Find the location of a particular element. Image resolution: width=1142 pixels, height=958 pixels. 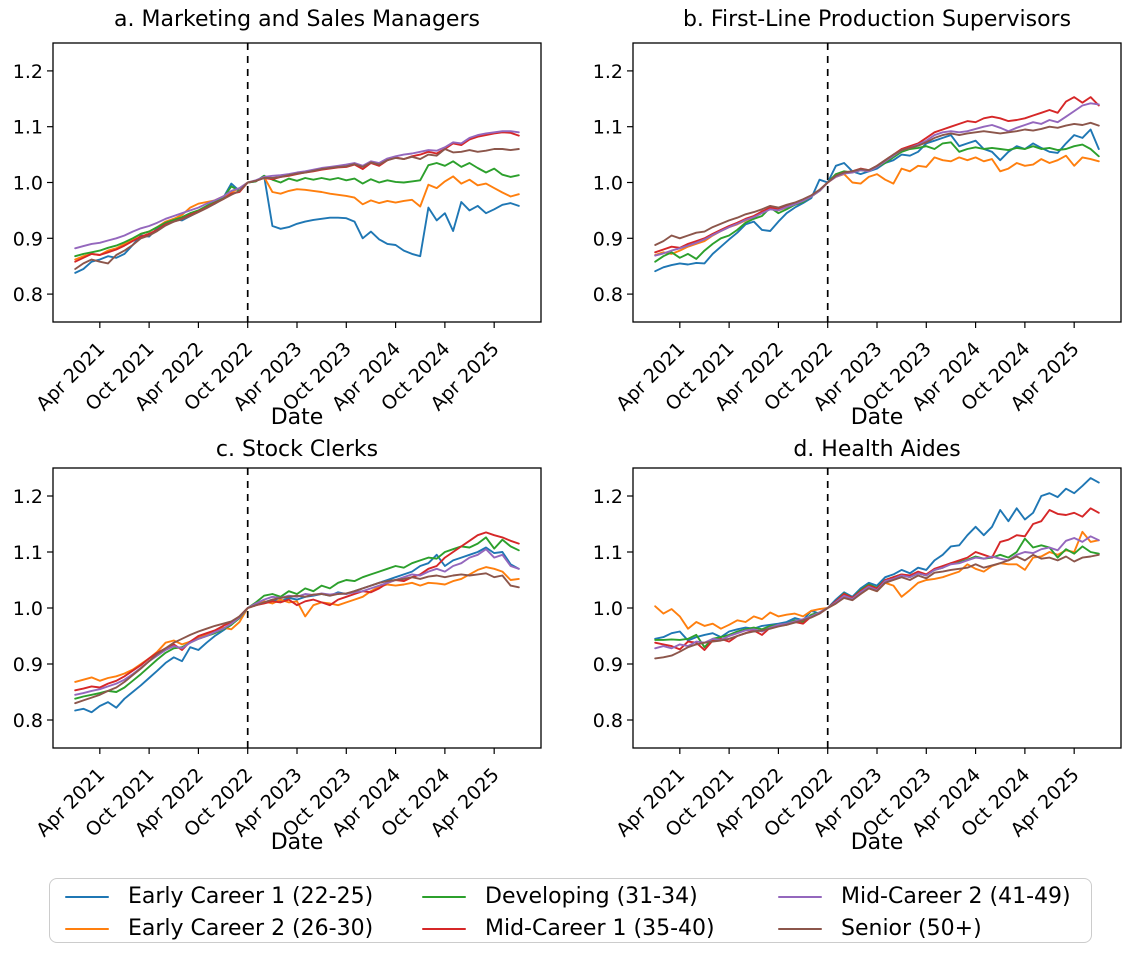

legend-item: Early Career 2 (26-30) is located at coordinates (219, 929).